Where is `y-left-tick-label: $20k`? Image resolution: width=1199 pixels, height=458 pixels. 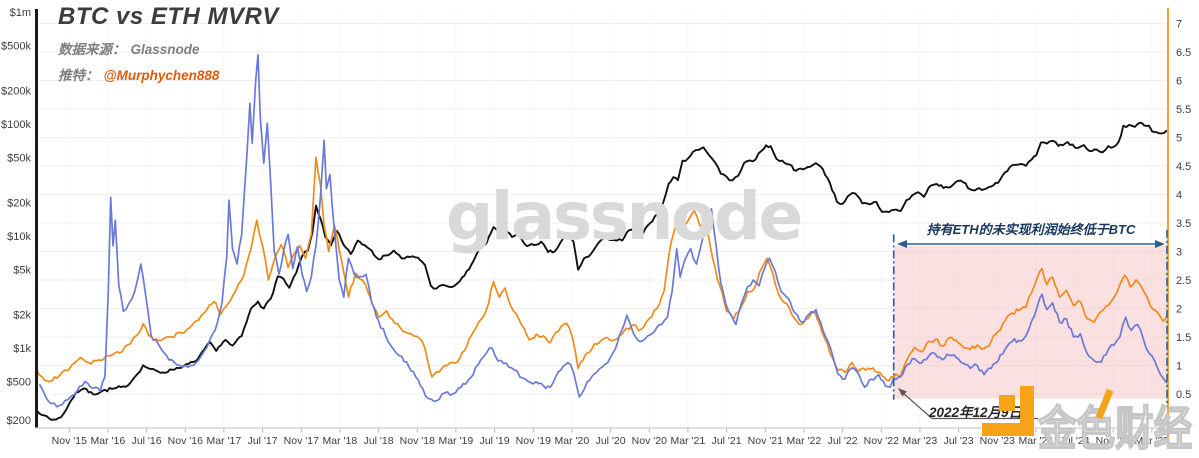
y-left-tick-label: $20k is located at coordinates (19, 203).